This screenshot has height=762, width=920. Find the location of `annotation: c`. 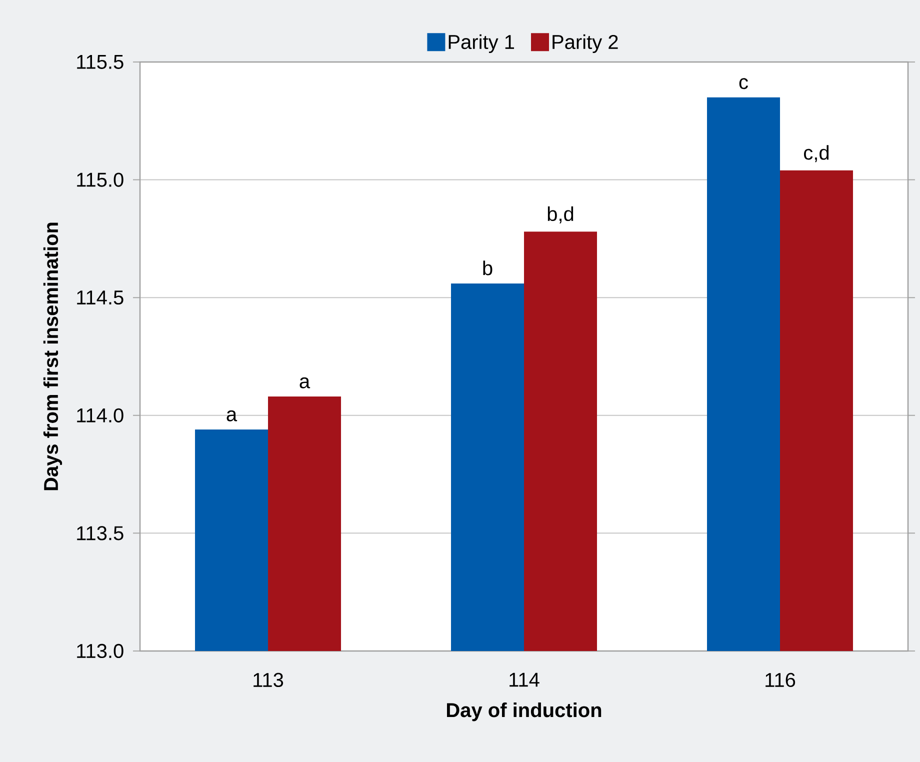

annotation: c is located at coordinates (743, 84).